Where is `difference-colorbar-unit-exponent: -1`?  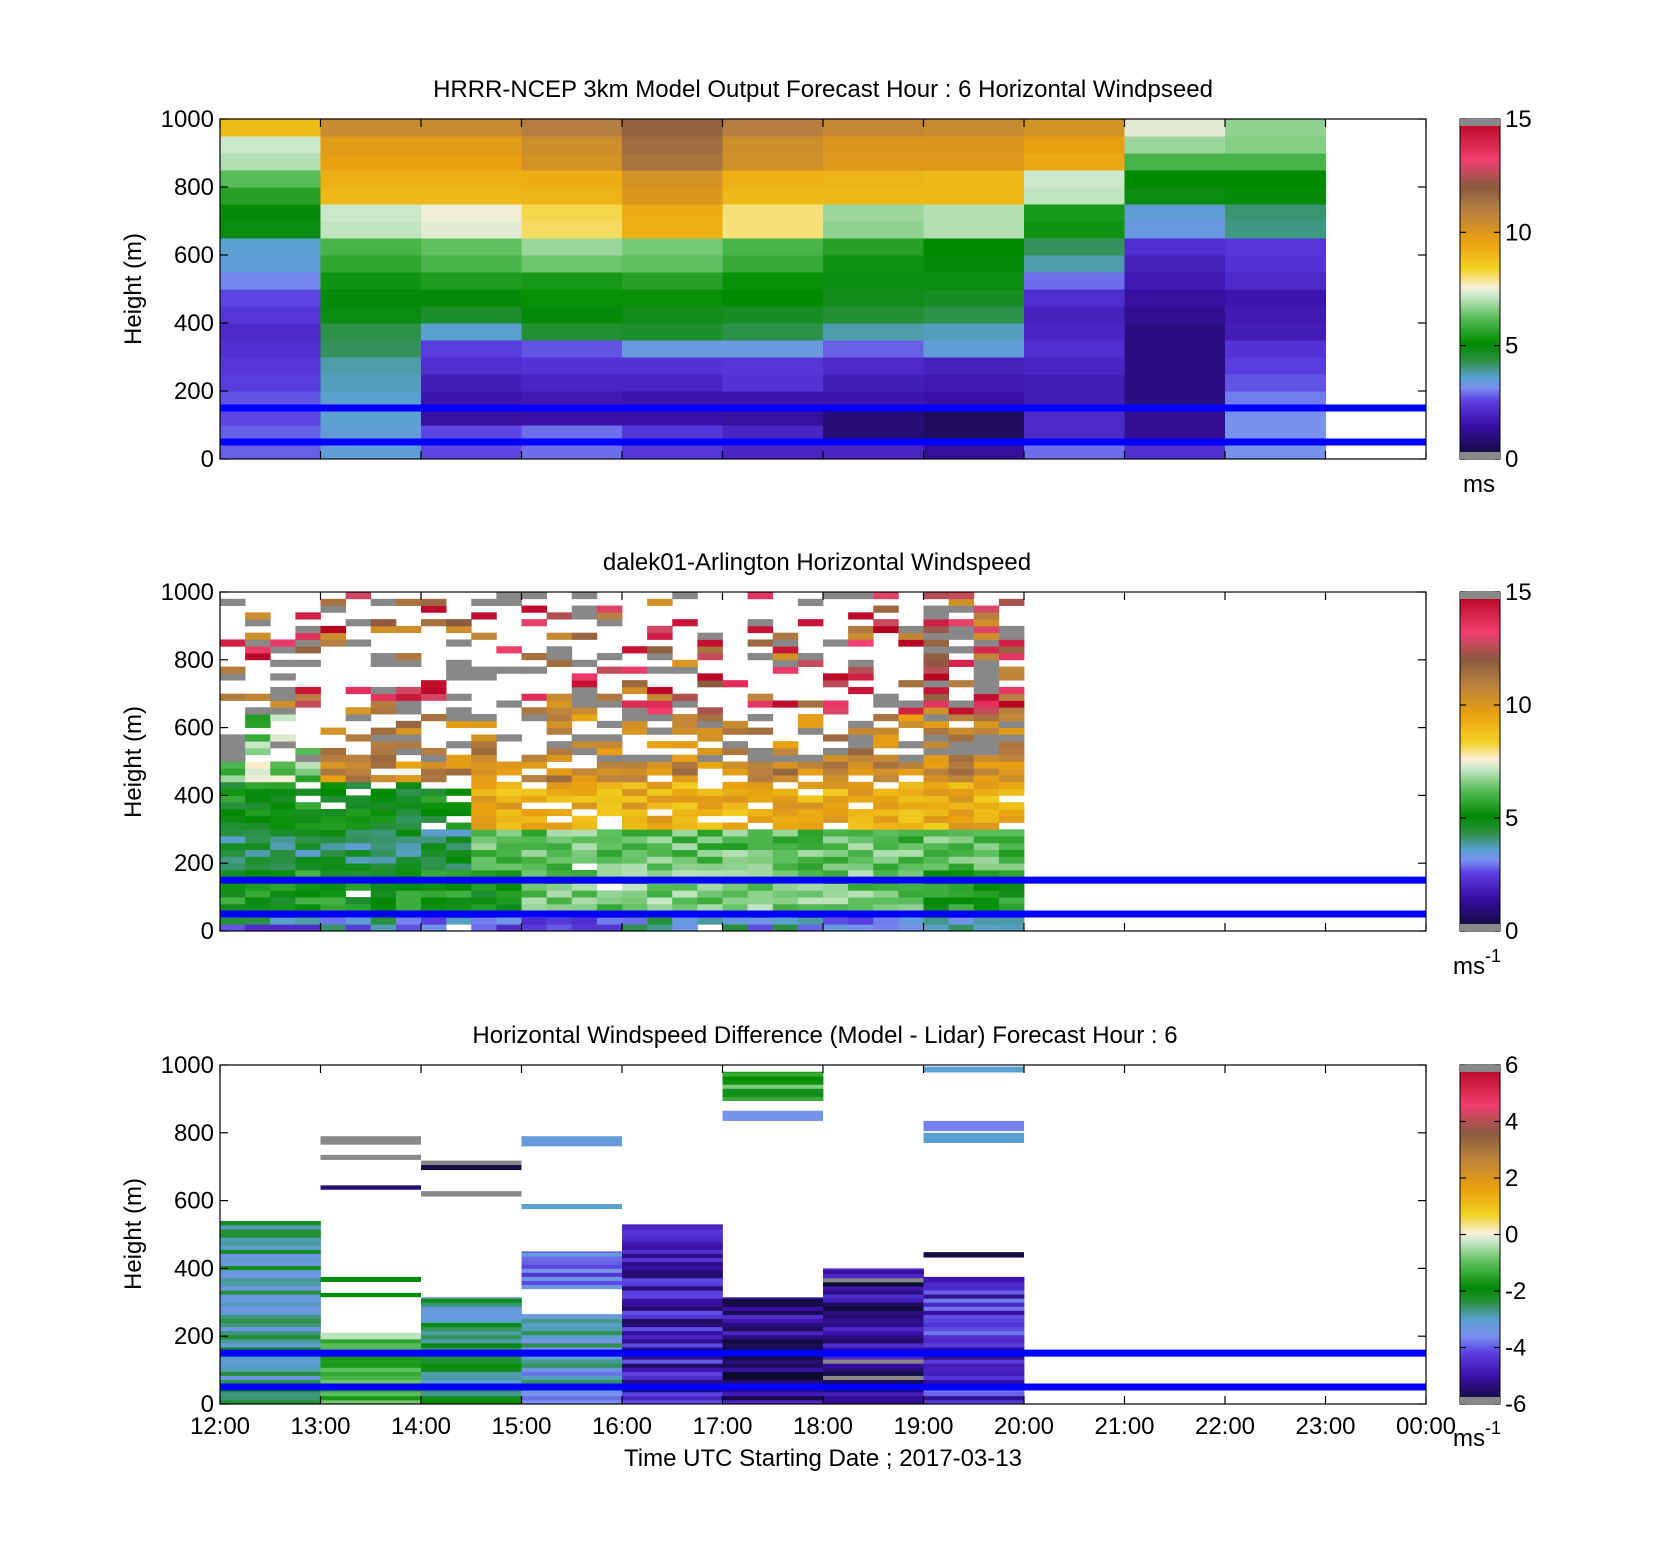
difference-colorbar-unit-exponent: -1 is located at coordinates (1493, 1428).